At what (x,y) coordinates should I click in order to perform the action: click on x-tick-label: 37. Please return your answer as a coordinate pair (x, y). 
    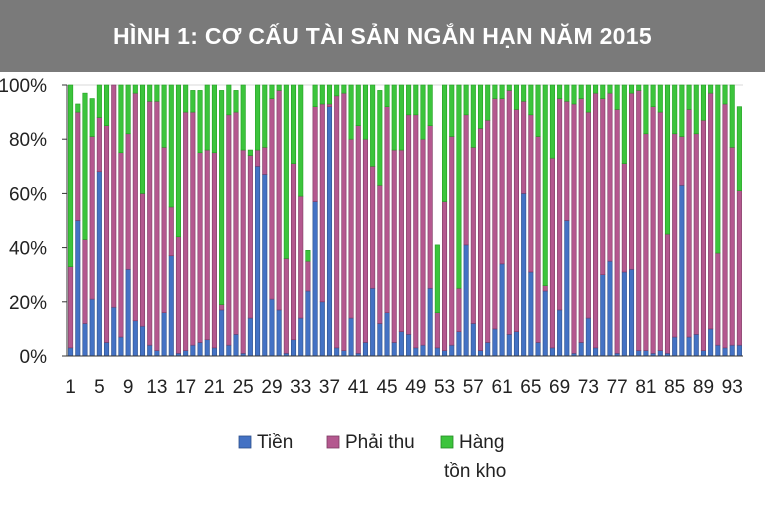
    Looking at the image, I should click on (329, 387).